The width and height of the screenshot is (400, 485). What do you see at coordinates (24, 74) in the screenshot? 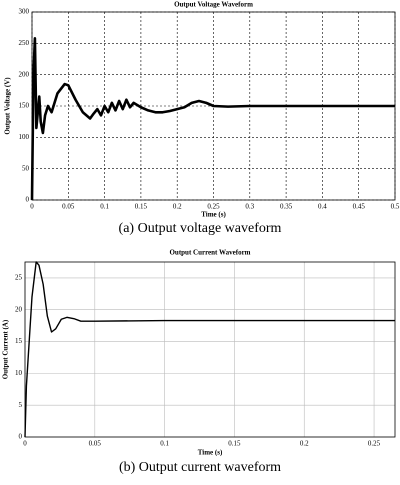
I see `y-tick-label: 200` at bounding box center [24, 74].